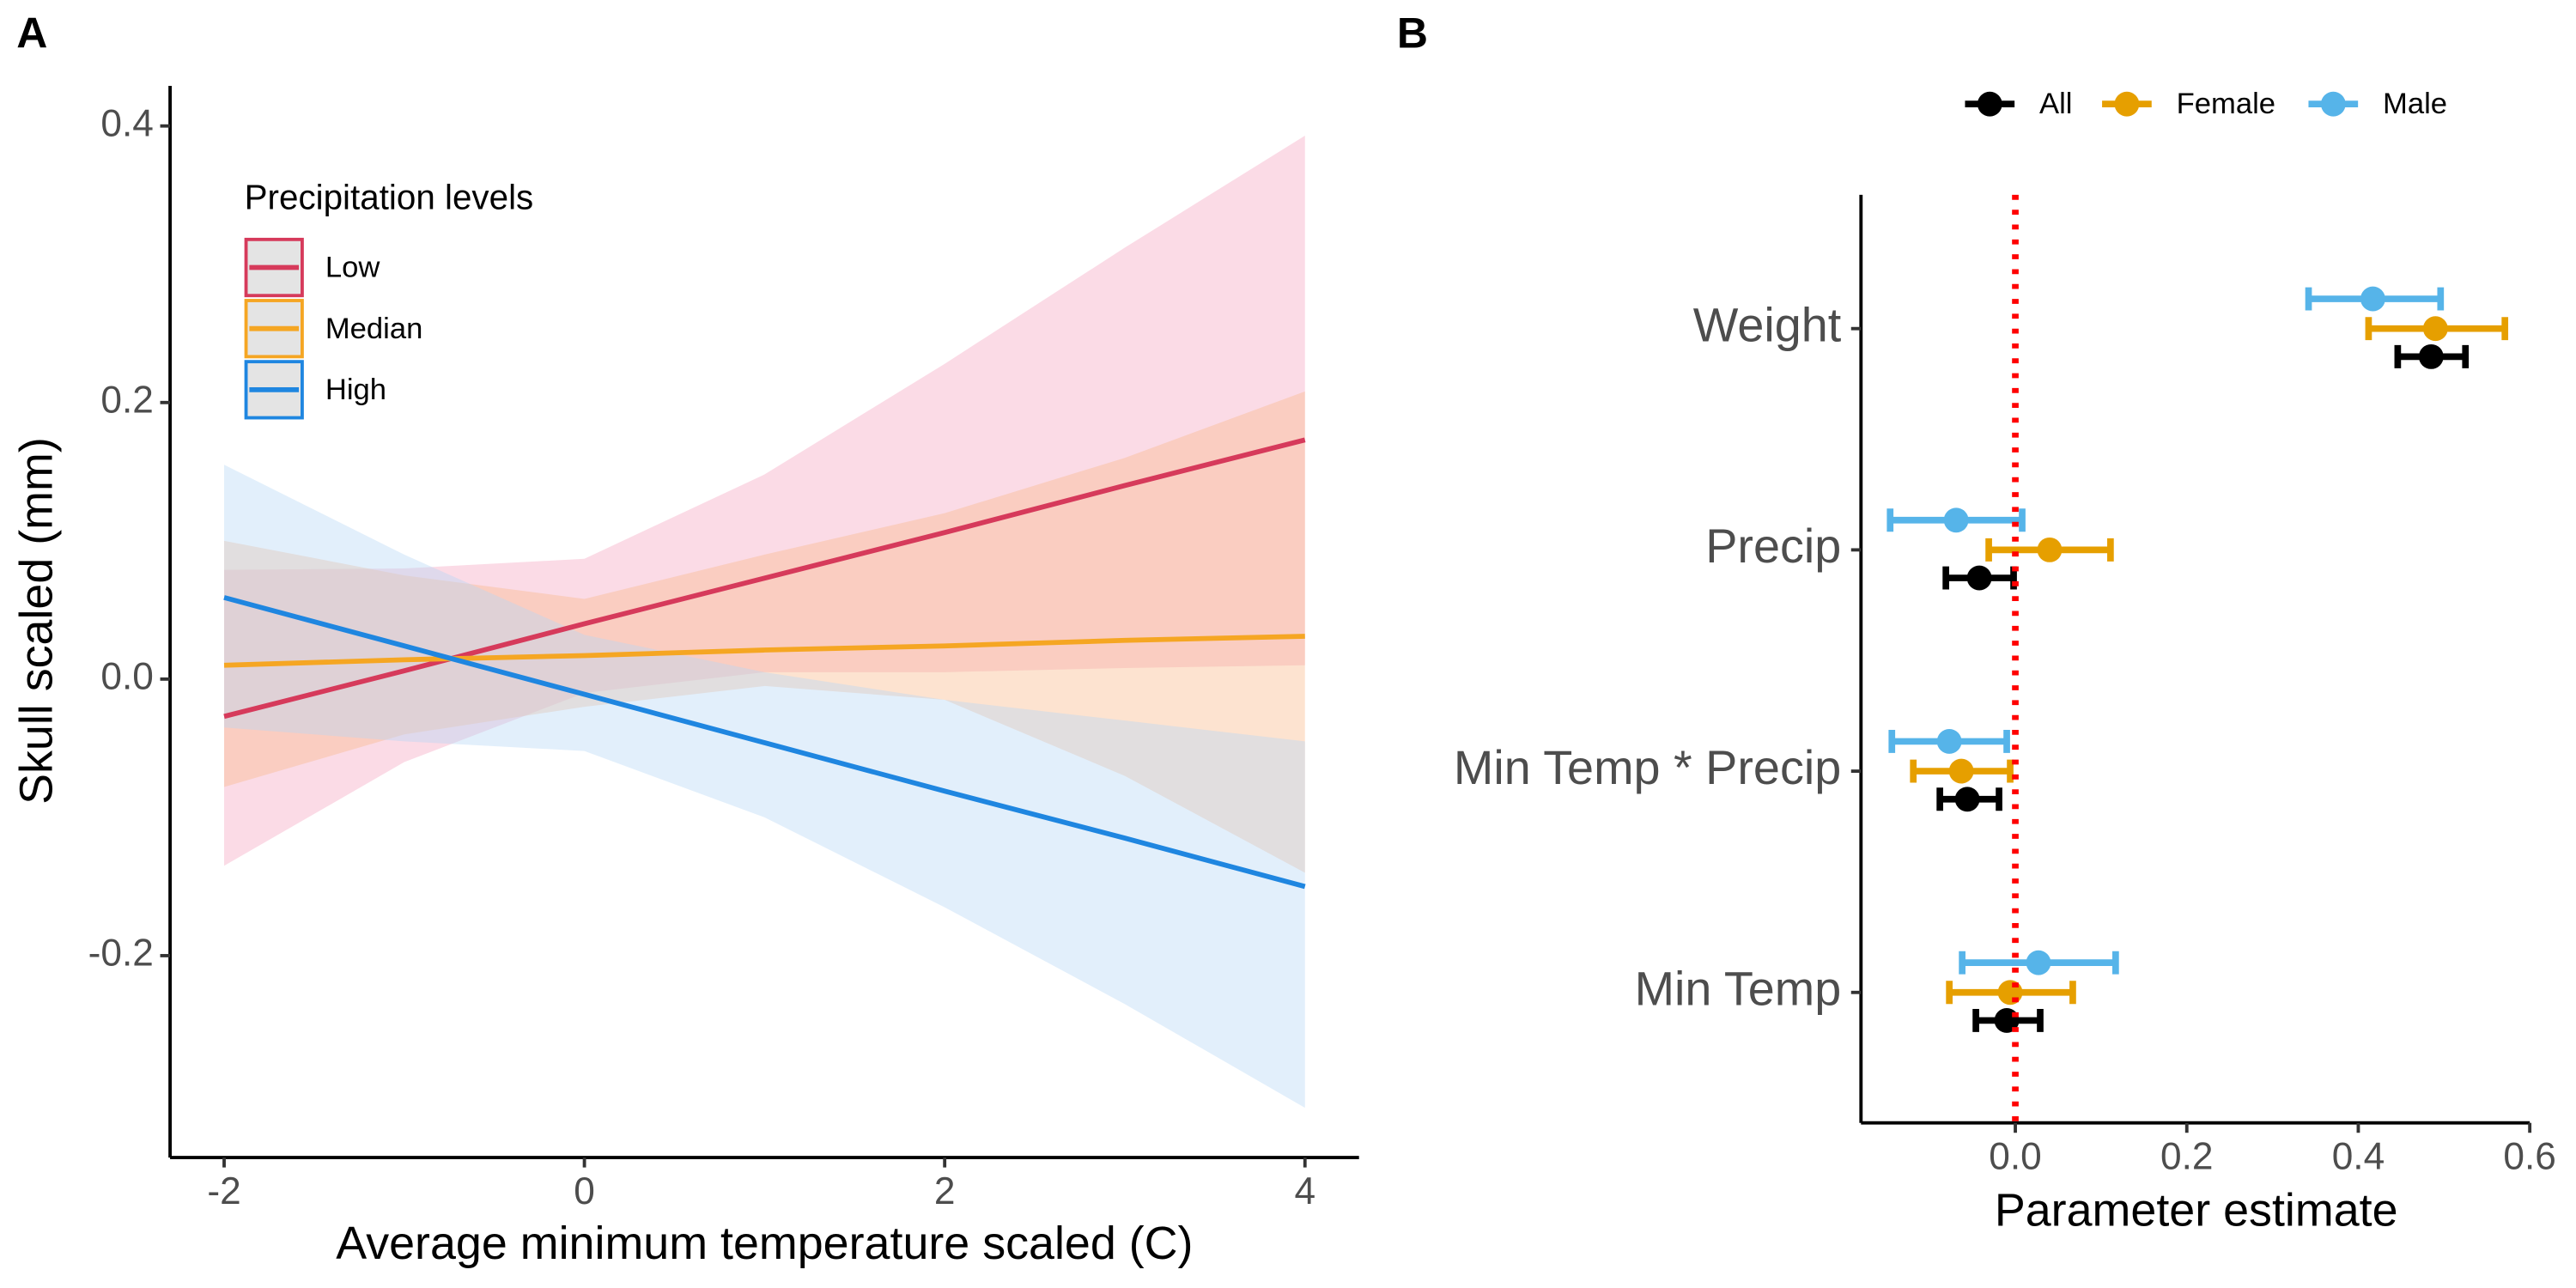 The image size is (2576, 1288). What do you see at coordinates (127, 677) in the screenshot?
I see `y-tick-label: 0.0` at bounding box center [127, 677].